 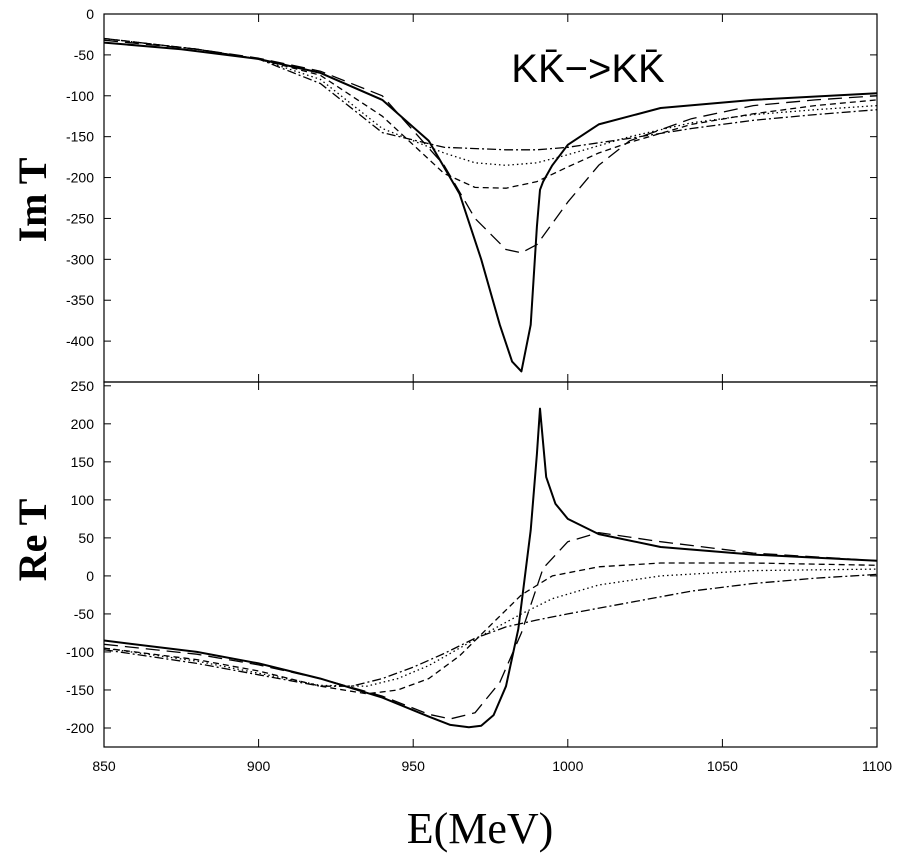 I want to click on x-tick-label: 1050, so click(x=722, y=766).